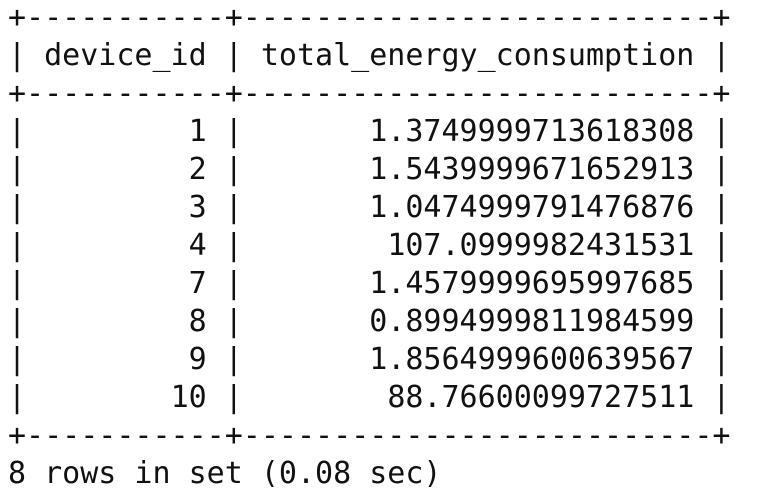 The height and width of the screenshot is (500, 766). Describe the element at coordinates (532, 207) in the screenshot. I see `cell: 1.0474999791476876` at that location.